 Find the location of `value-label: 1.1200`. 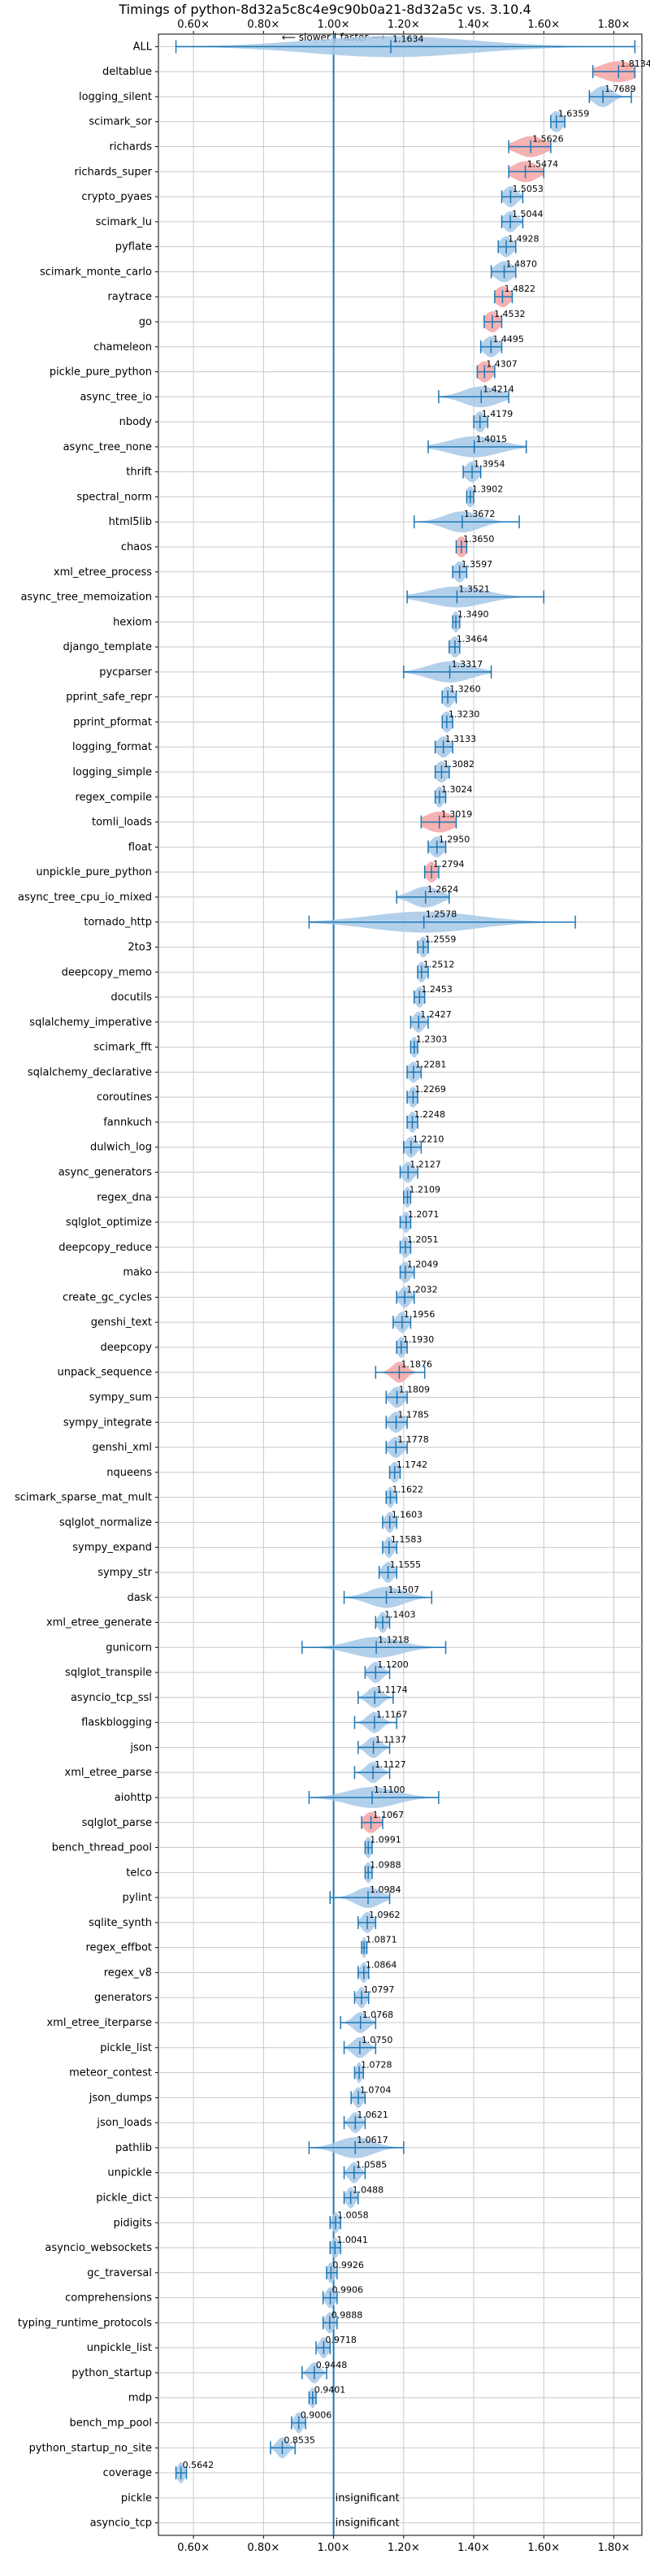

value-label: 1.1200 is located at coordinates (393, 1665).